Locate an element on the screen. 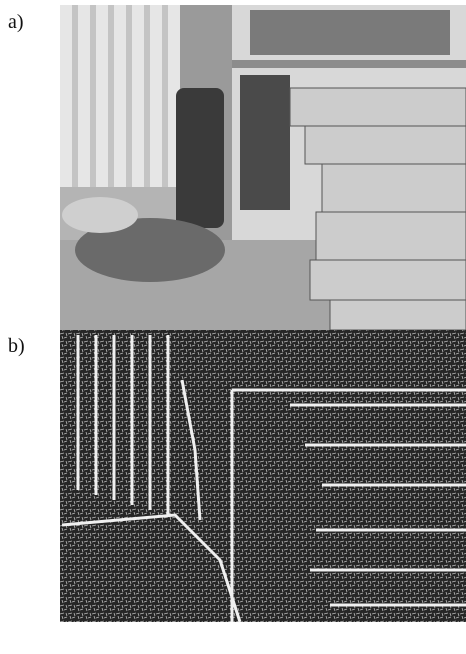 This screenshot has height=654, width=466. panel-label: a) is located at coordinates (16, 22).